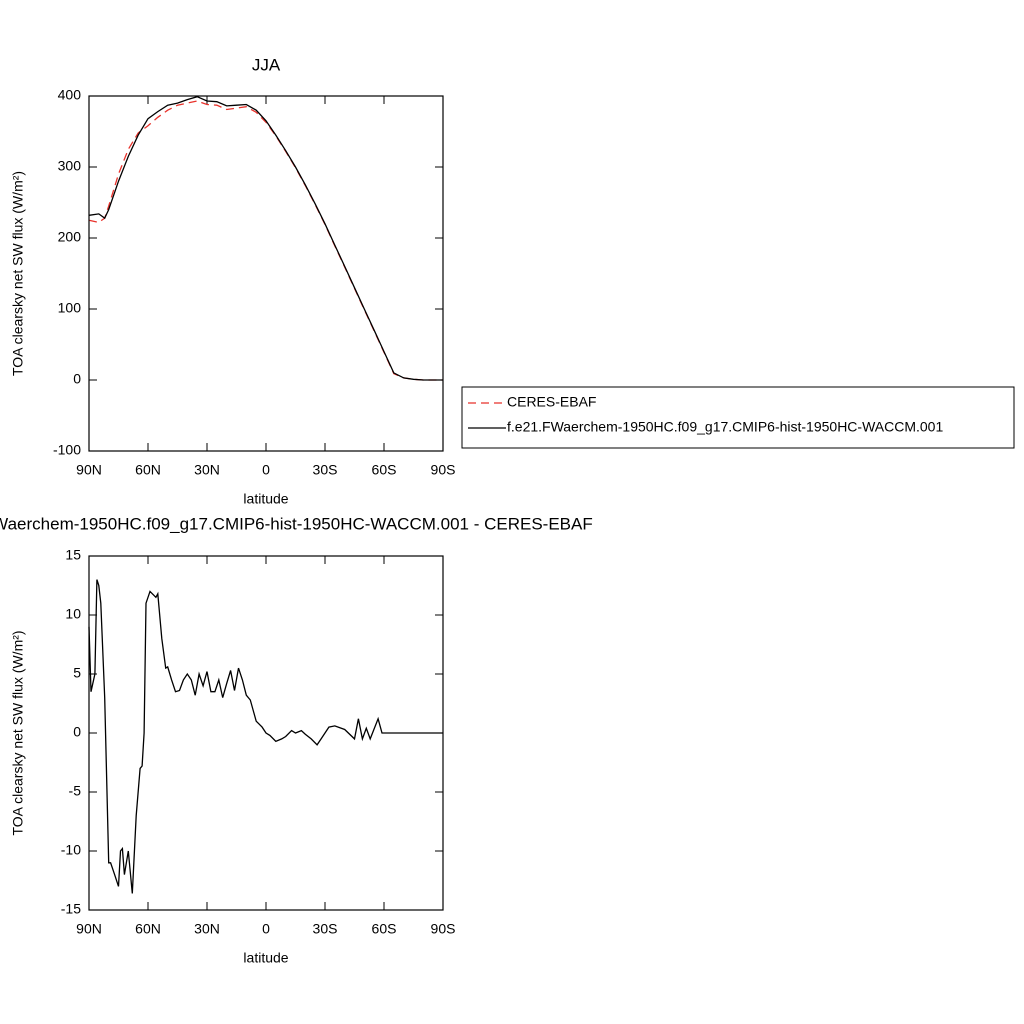  What do you see at coordinates (738, 417) in the screenshot?
I see `legend-box` at bounding box center [738, 417].